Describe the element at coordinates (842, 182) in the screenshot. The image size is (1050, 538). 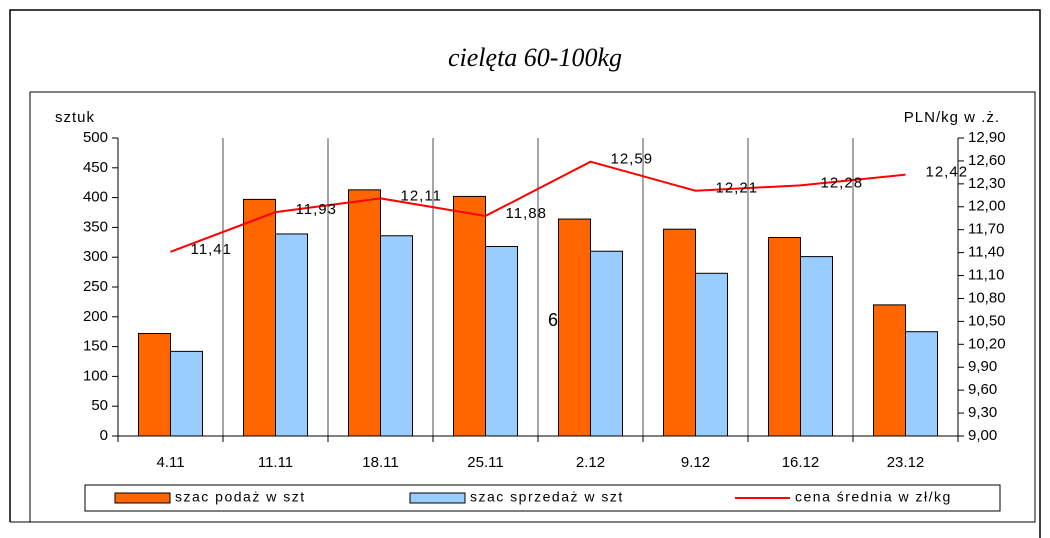
I see `data-label: 12,28` at that location.